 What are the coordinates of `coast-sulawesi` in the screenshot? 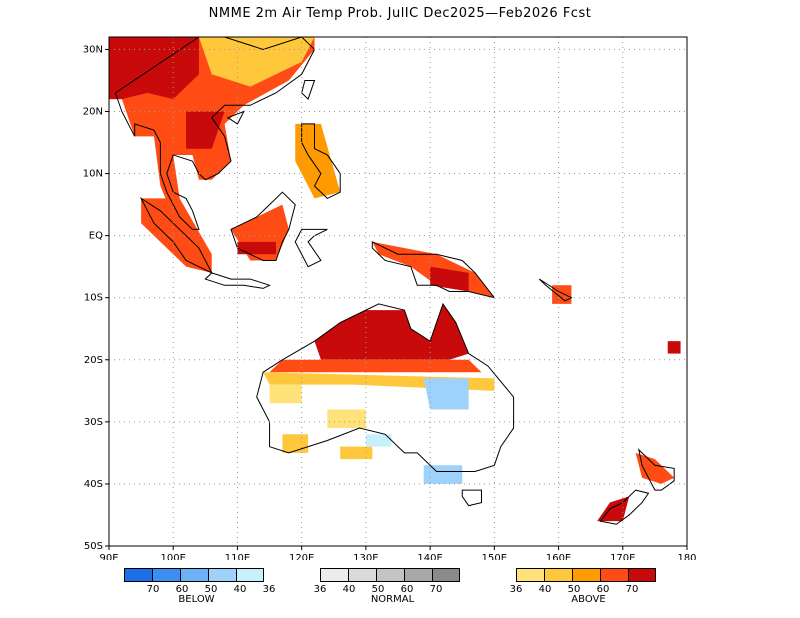 It's located at (311, 248).